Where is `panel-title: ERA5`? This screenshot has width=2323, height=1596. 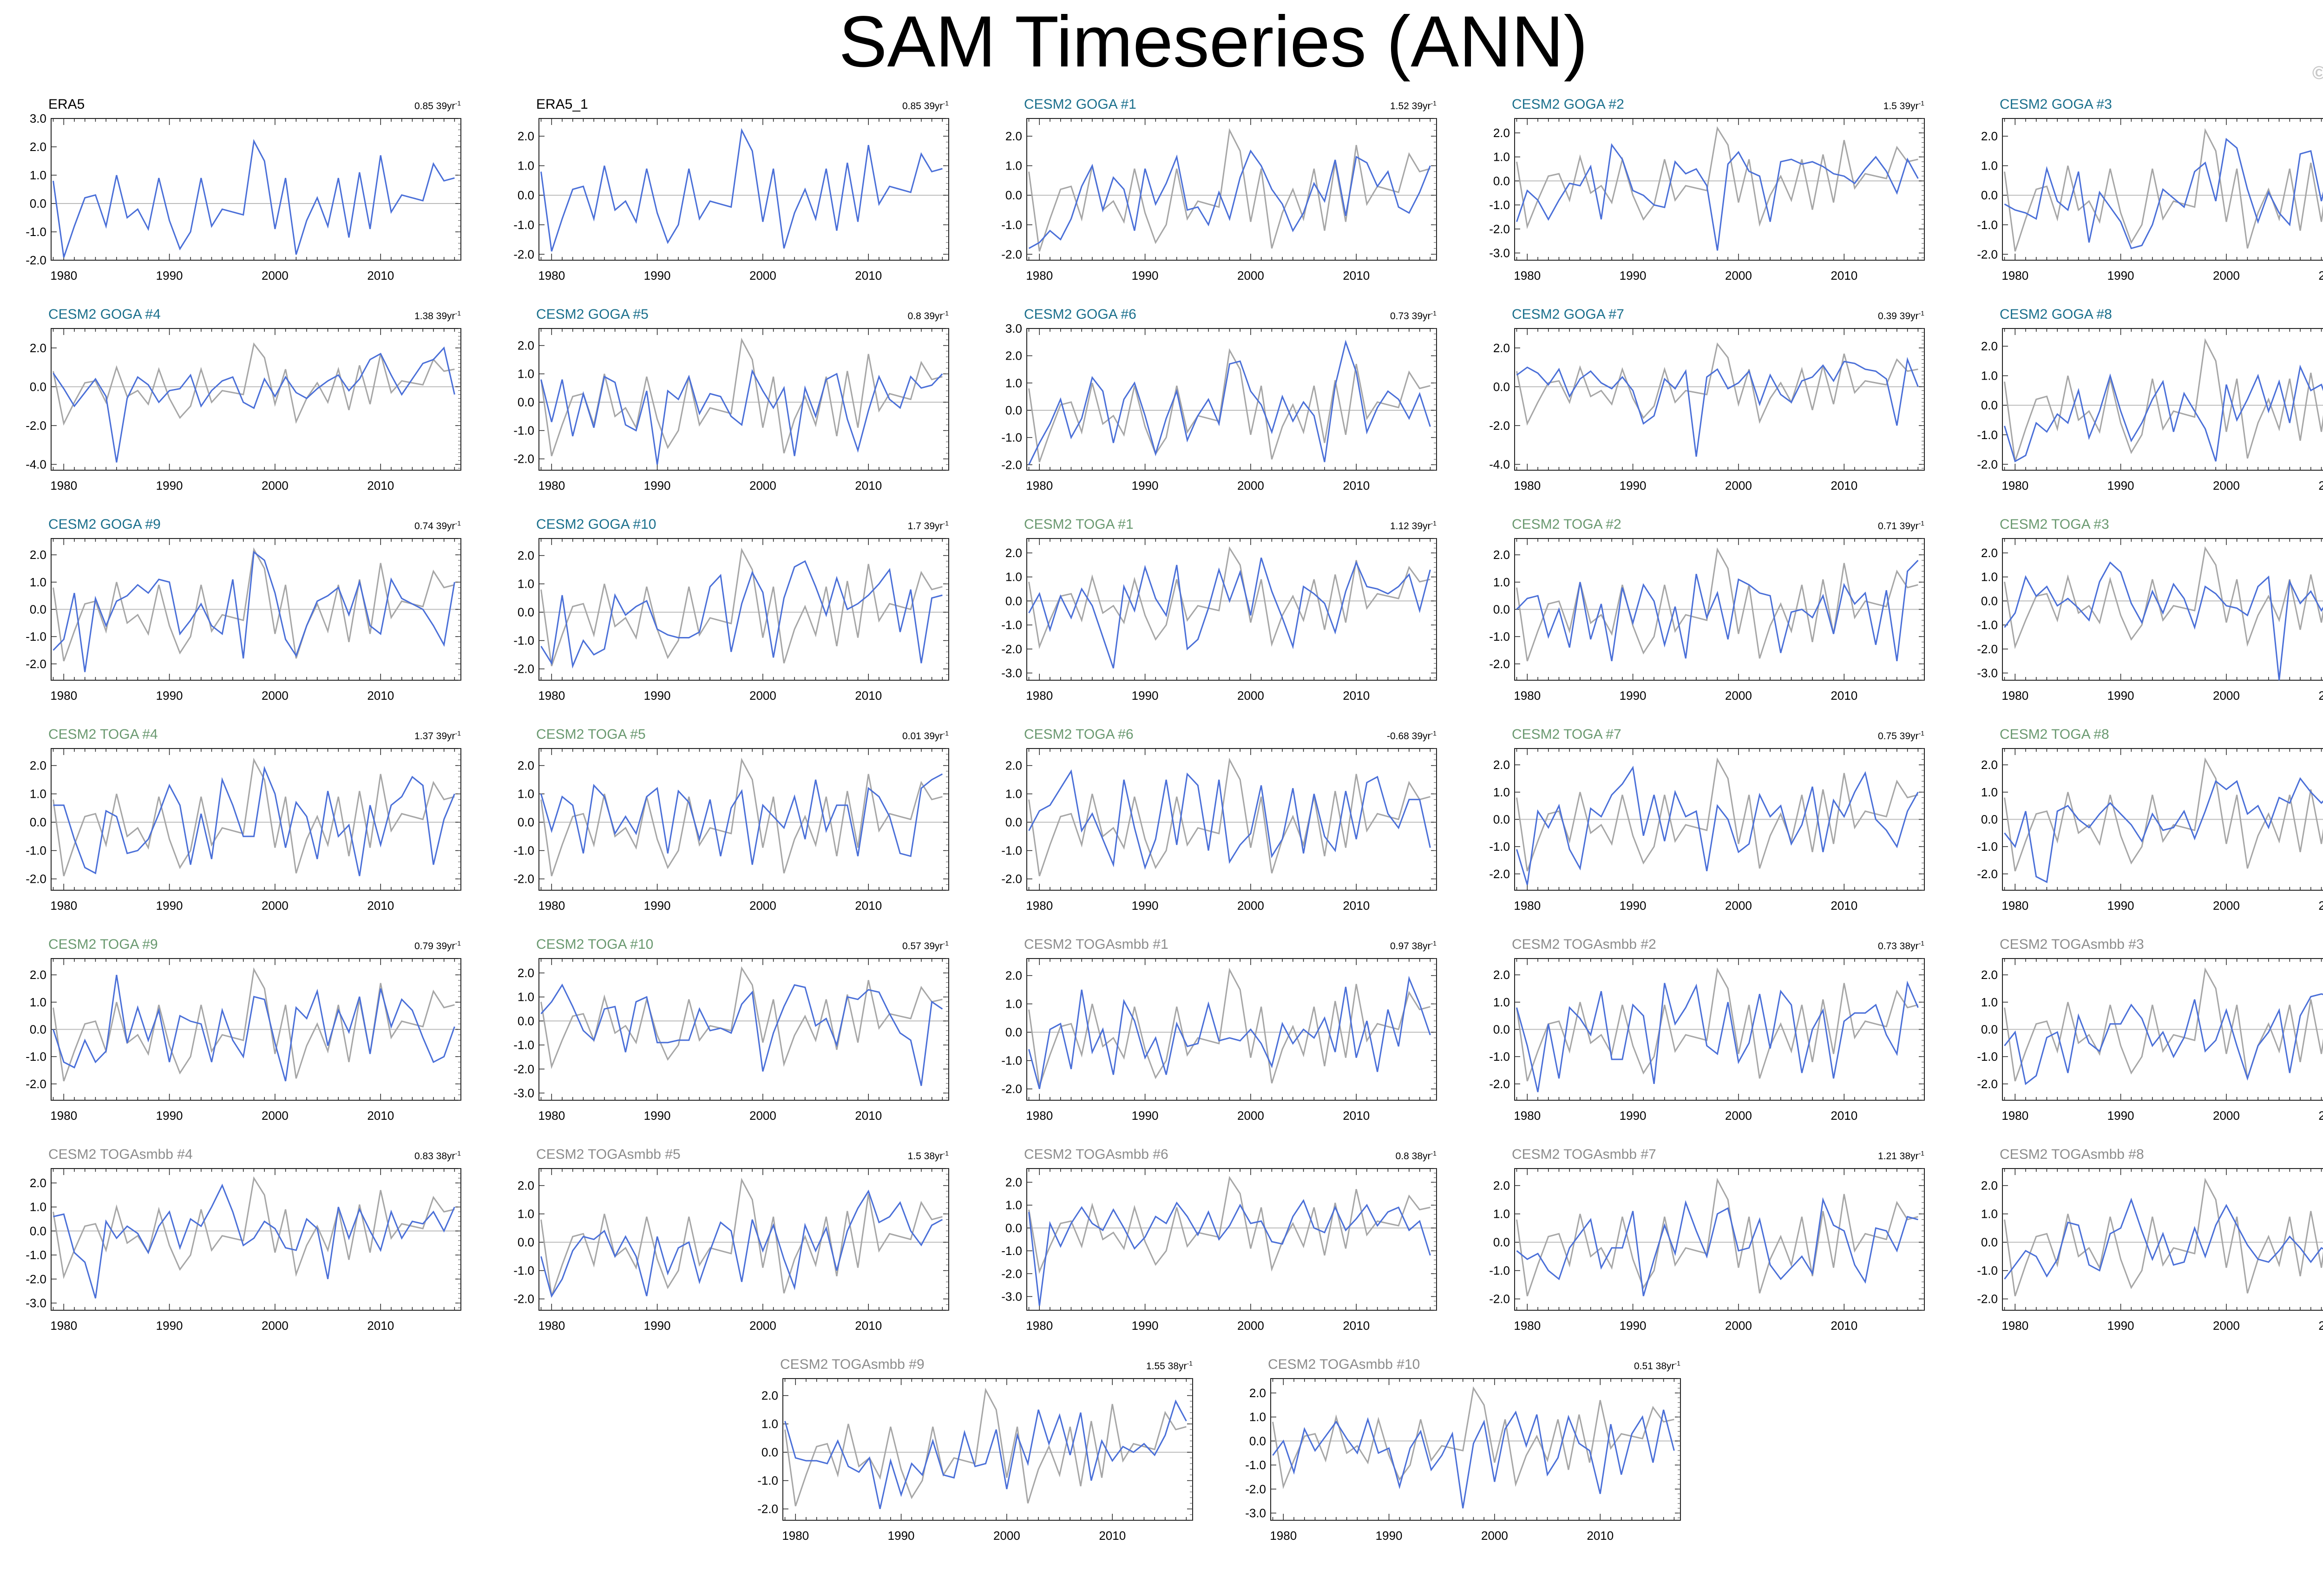
panel-title: ERA5 is located at coordinates (66, 104).